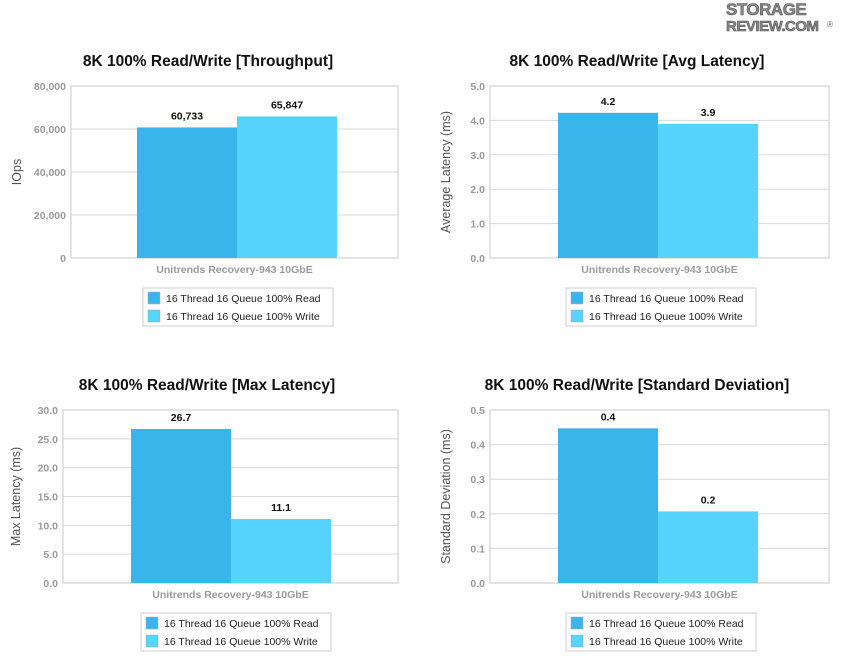 The width and height of the screenshot is (850, 663). Describe the element at coordinates (477, 480) in the screenshot. I see `y-tick-label: 0.3` at that location.